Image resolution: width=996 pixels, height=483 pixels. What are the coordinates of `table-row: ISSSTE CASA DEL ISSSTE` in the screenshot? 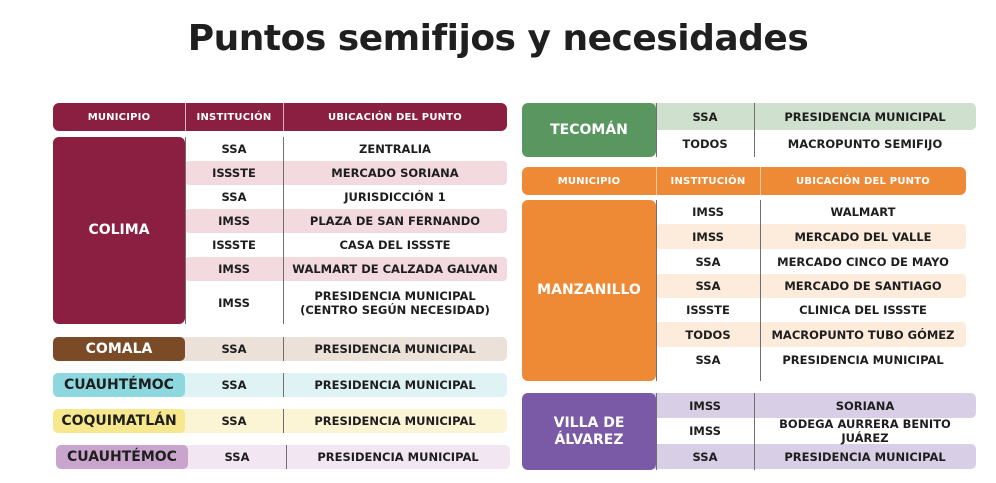 It's located at (331, 245).